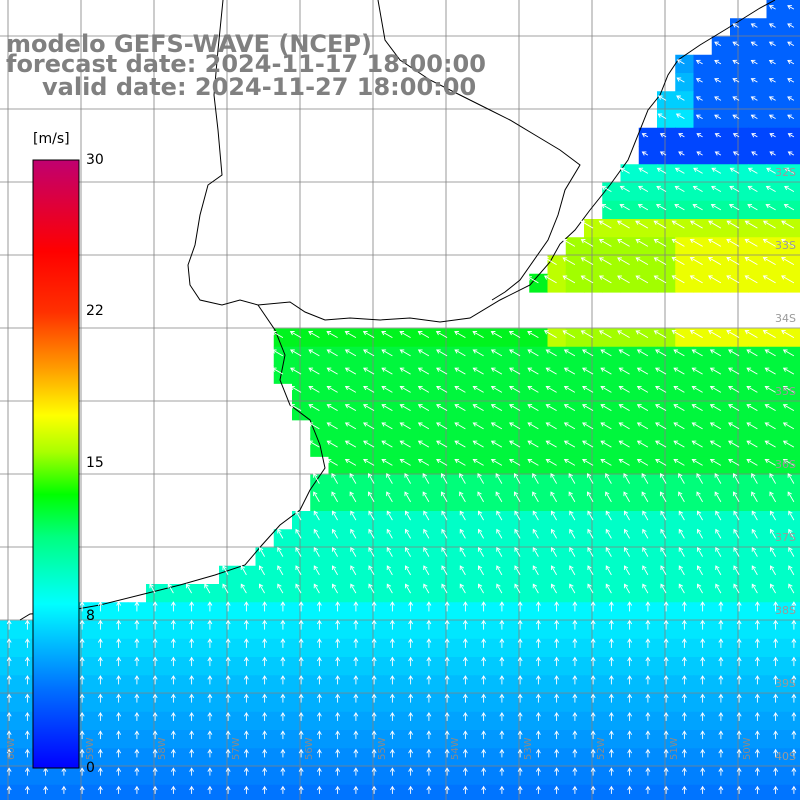 This screenshot has height=800, width=800. What do you see at coordinates (162, 748) in the screenshot?
I see `lon-label: 58W` at bounding box center [162, 748].